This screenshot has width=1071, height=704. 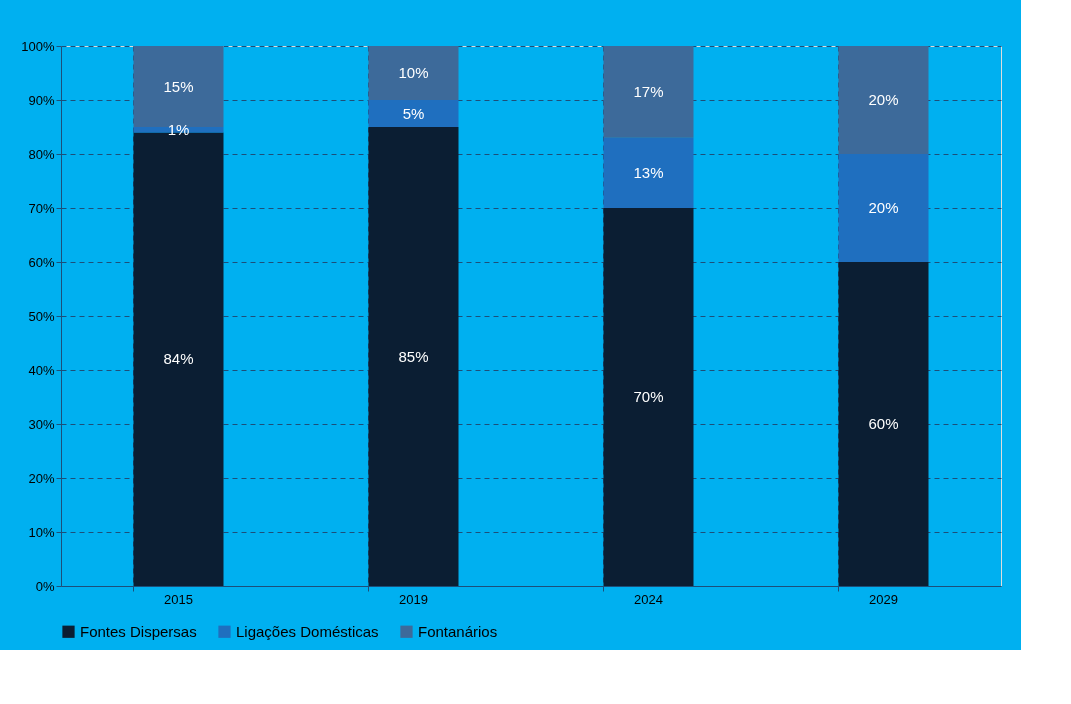 What do you see at coordinates (41, 478) in the screenshot?
I see `y-tick-label: 20%` at bounding box center [41, 478].